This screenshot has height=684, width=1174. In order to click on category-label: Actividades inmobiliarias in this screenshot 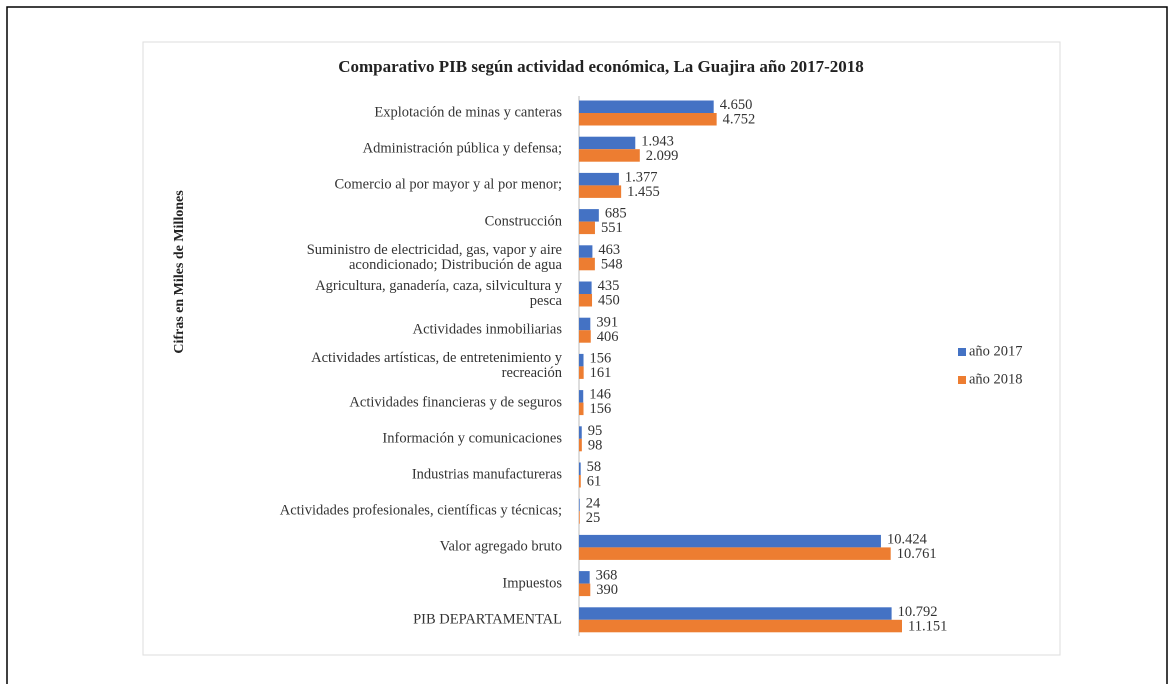, I will do `click(487, 329)`.